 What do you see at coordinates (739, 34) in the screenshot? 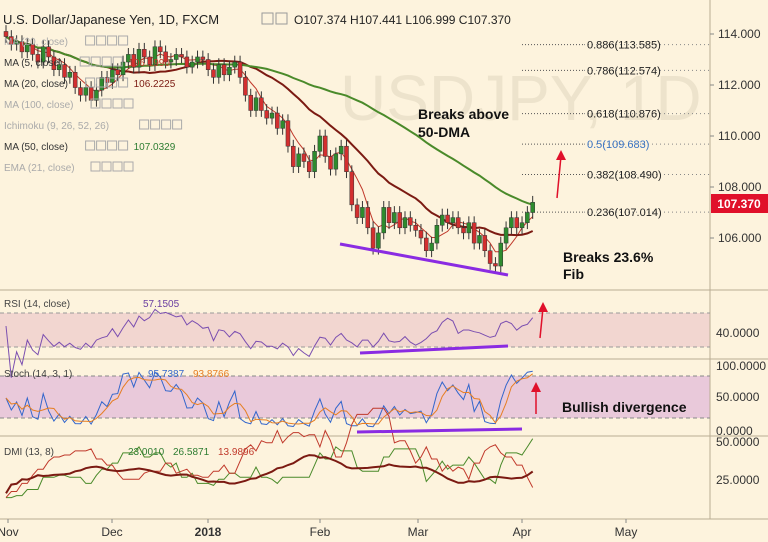
I see `price-tick-label: 114.000` at bounding box center [739, 34].